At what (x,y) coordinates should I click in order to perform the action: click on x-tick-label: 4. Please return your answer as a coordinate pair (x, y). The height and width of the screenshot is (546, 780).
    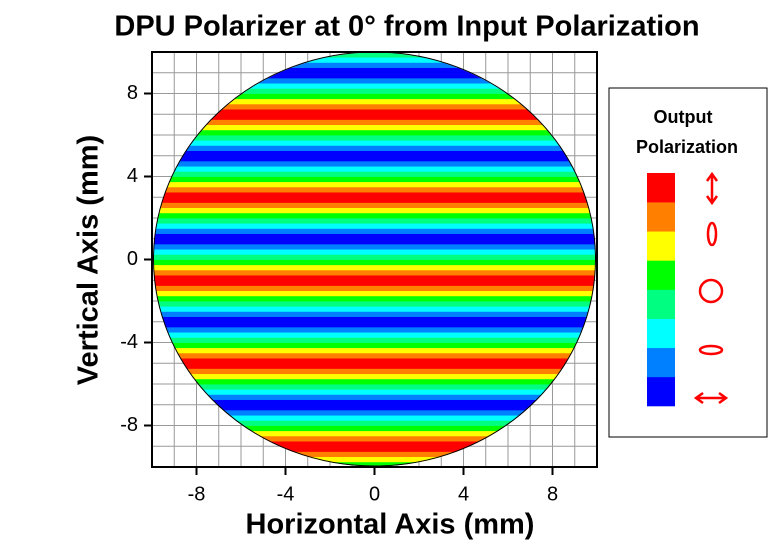
    Looking at the image, I should click on (463, 494).